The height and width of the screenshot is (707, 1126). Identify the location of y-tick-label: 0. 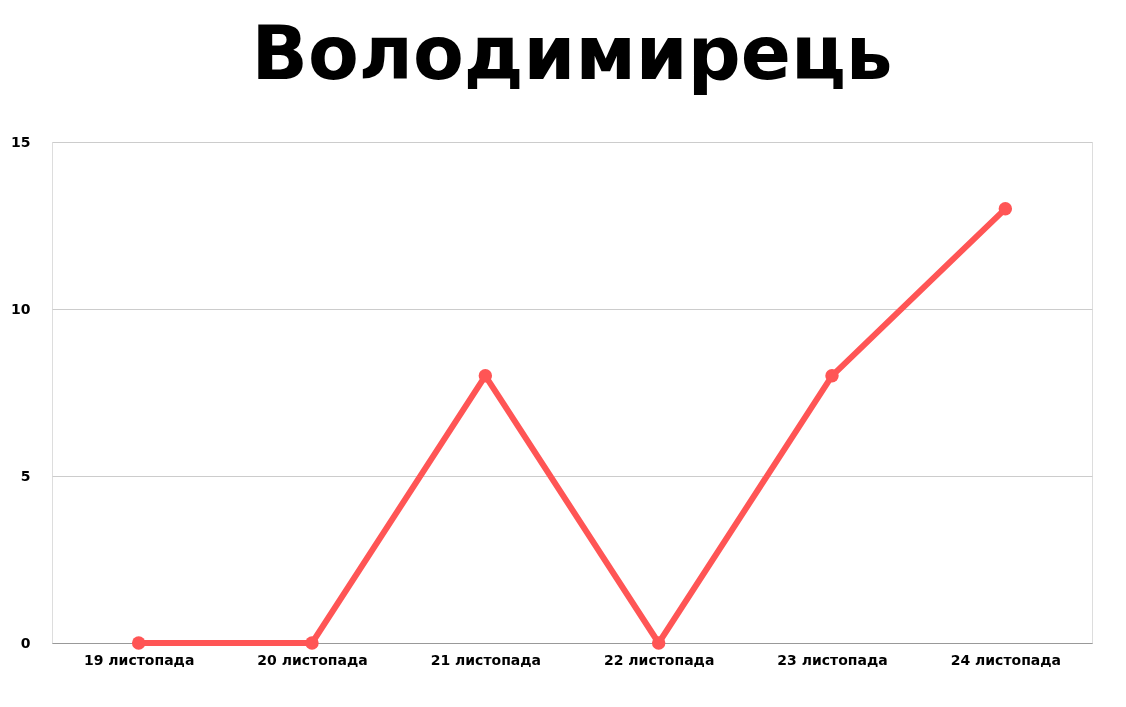
(25, 642).